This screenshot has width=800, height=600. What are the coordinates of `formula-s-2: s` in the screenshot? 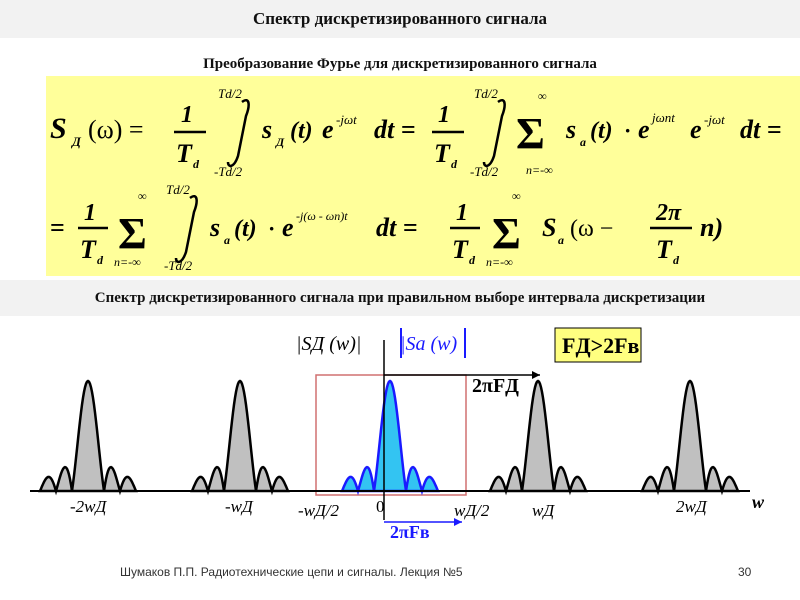 It's located at (570, 129).